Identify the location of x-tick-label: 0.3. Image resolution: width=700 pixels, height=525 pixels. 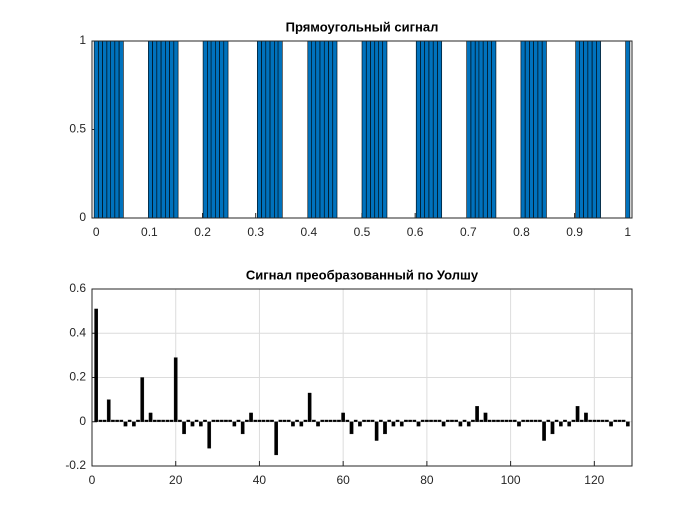
(255, 232).